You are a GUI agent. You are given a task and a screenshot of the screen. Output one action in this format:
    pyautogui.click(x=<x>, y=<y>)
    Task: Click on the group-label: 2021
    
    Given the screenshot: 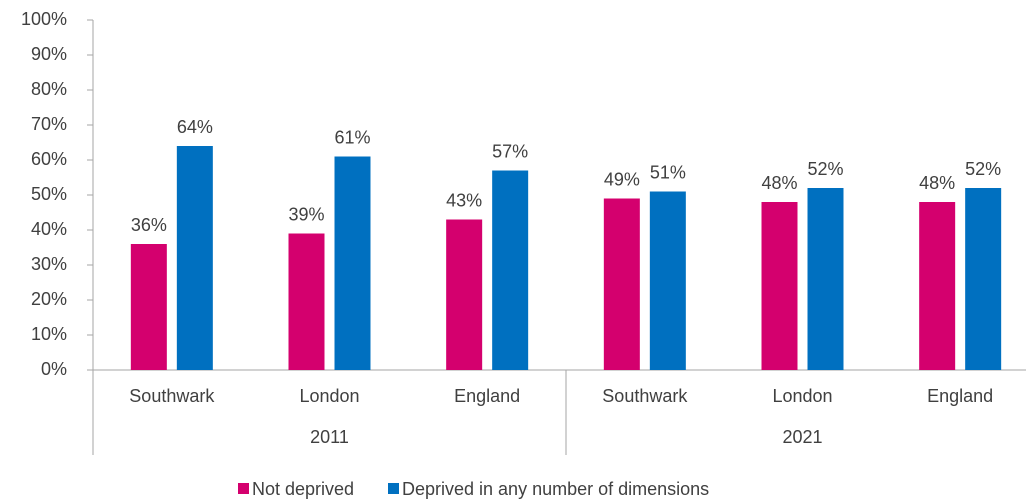 What is the action you would take?
    pyautogui.click(x=802, y=437)
    